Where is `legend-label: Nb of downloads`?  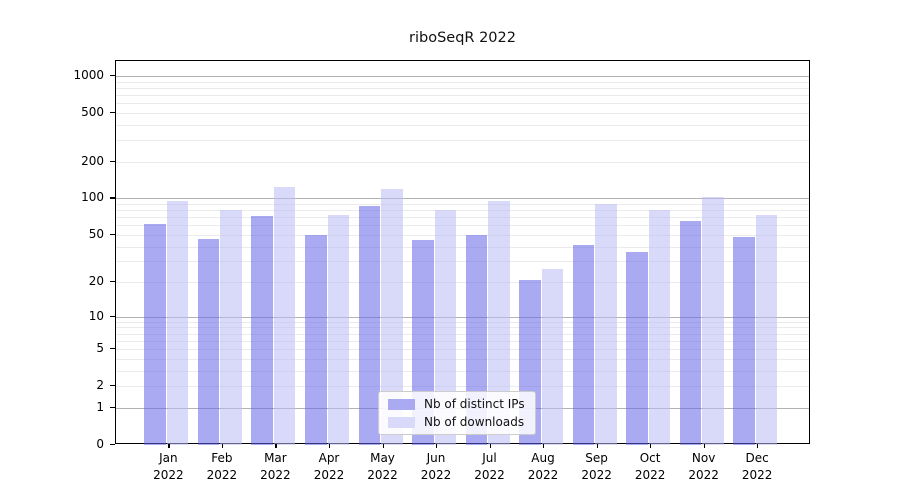 legend-label: Nb of downloads is located at coordinates (474, 422).